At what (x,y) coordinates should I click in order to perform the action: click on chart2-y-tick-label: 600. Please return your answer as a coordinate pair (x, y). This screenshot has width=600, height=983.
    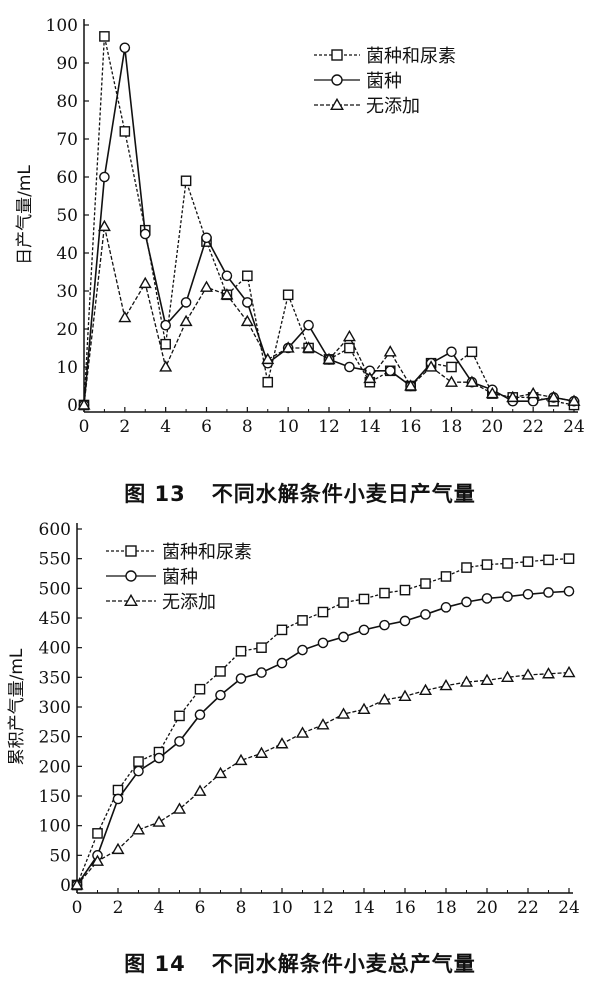
    Looking at the image, I should click on (55, 530).